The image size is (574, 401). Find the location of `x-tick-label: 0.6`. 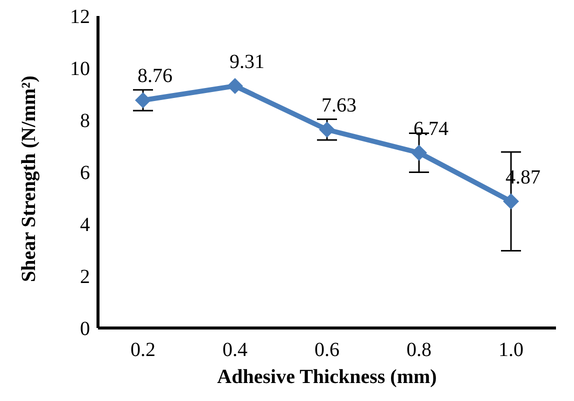

x-tick-label: 0.6 is located at coordinates (327, 350).